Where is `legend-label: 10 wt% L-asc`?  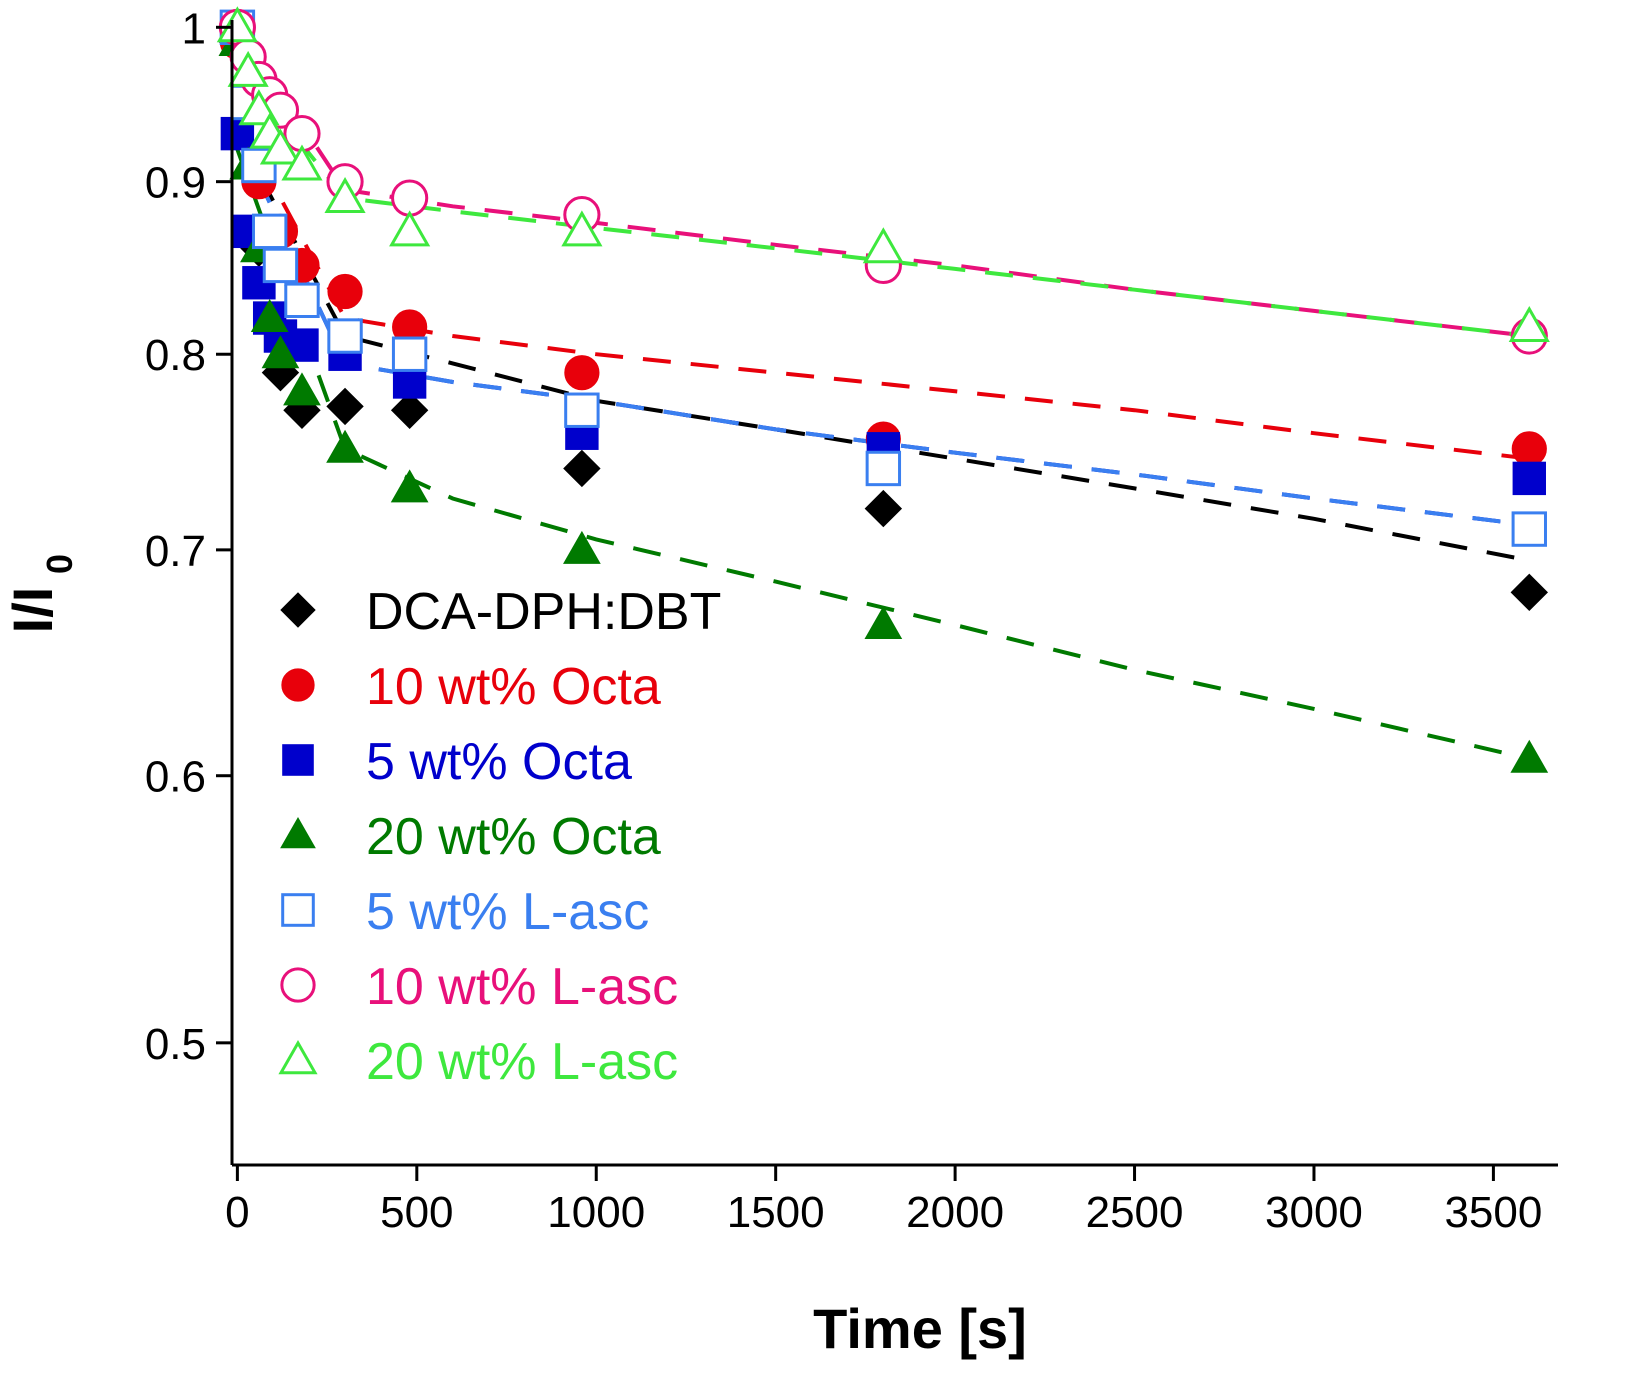 legend-label: 10 wt% L-asc is located at coordinates (522, 987).